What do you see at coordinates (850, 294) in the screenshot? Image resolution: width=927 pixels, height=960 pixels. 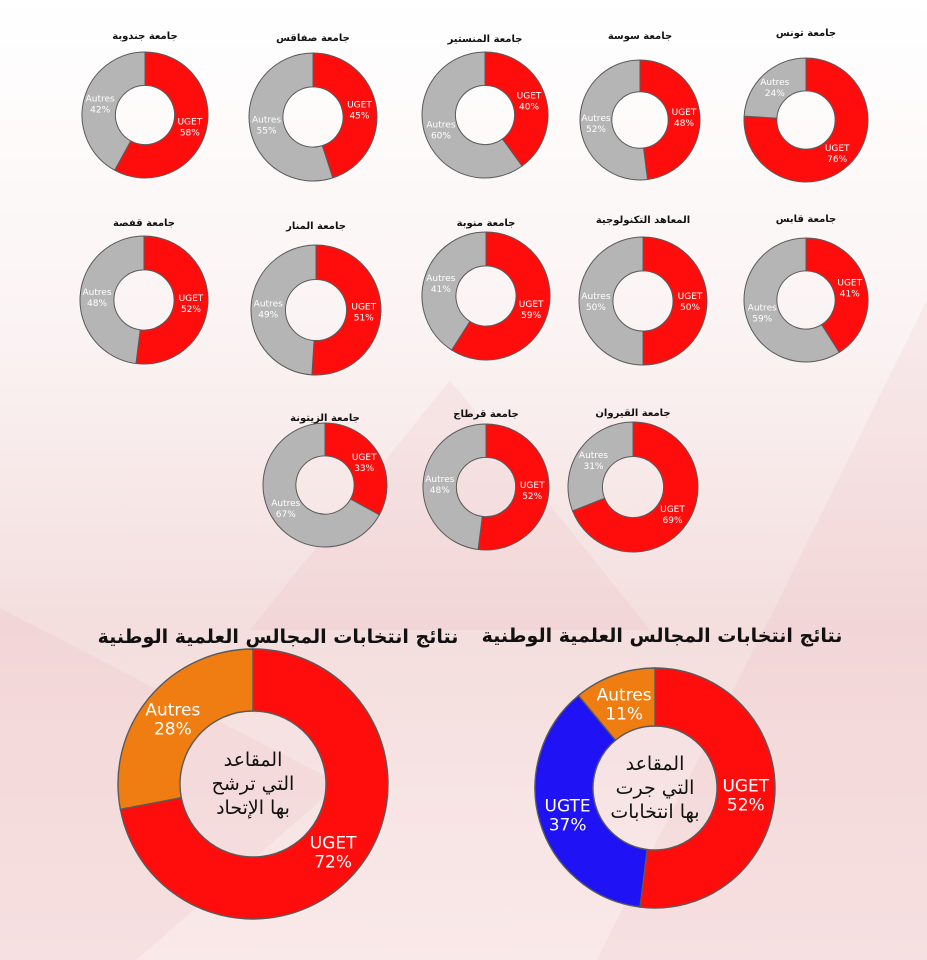 I see `slice-value-uget: 41%` at bounding box center [850, 294].